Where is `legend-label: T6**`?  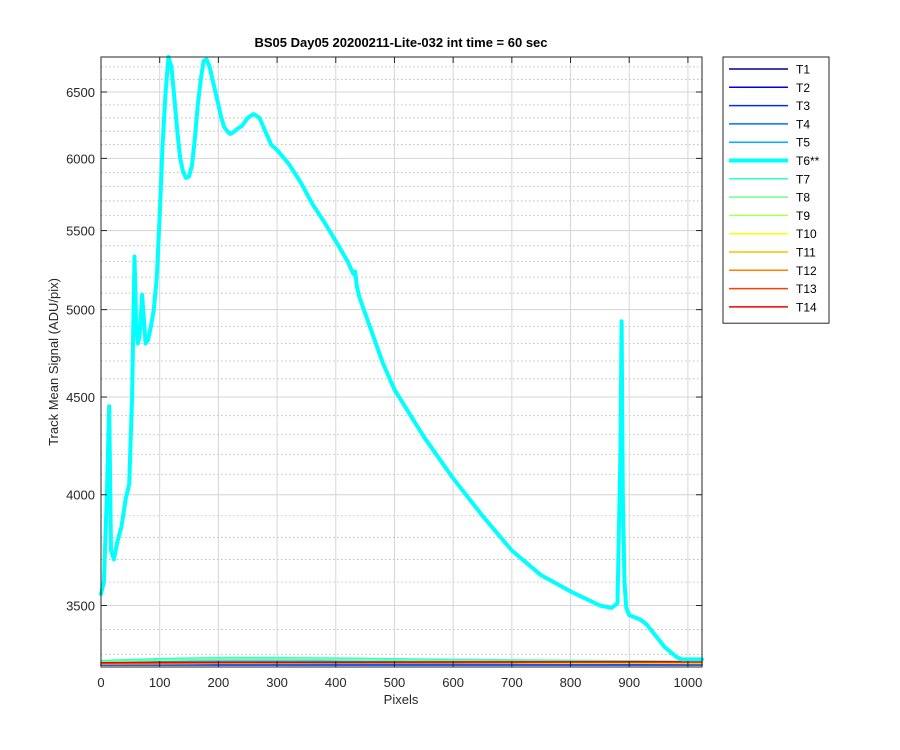
legend-label: T6** is located at coordinates (808, 161).